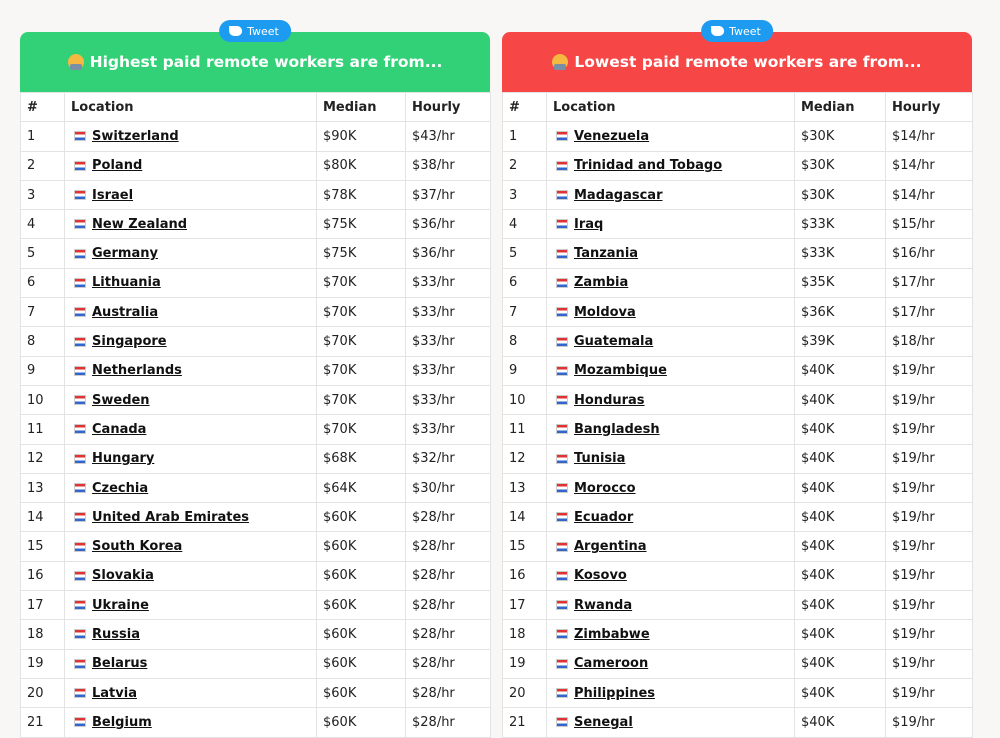  What do you see at coordinates (190, 312) in the screenshot?
I see `location-cell: Australia` at bounding box center [190, 312].